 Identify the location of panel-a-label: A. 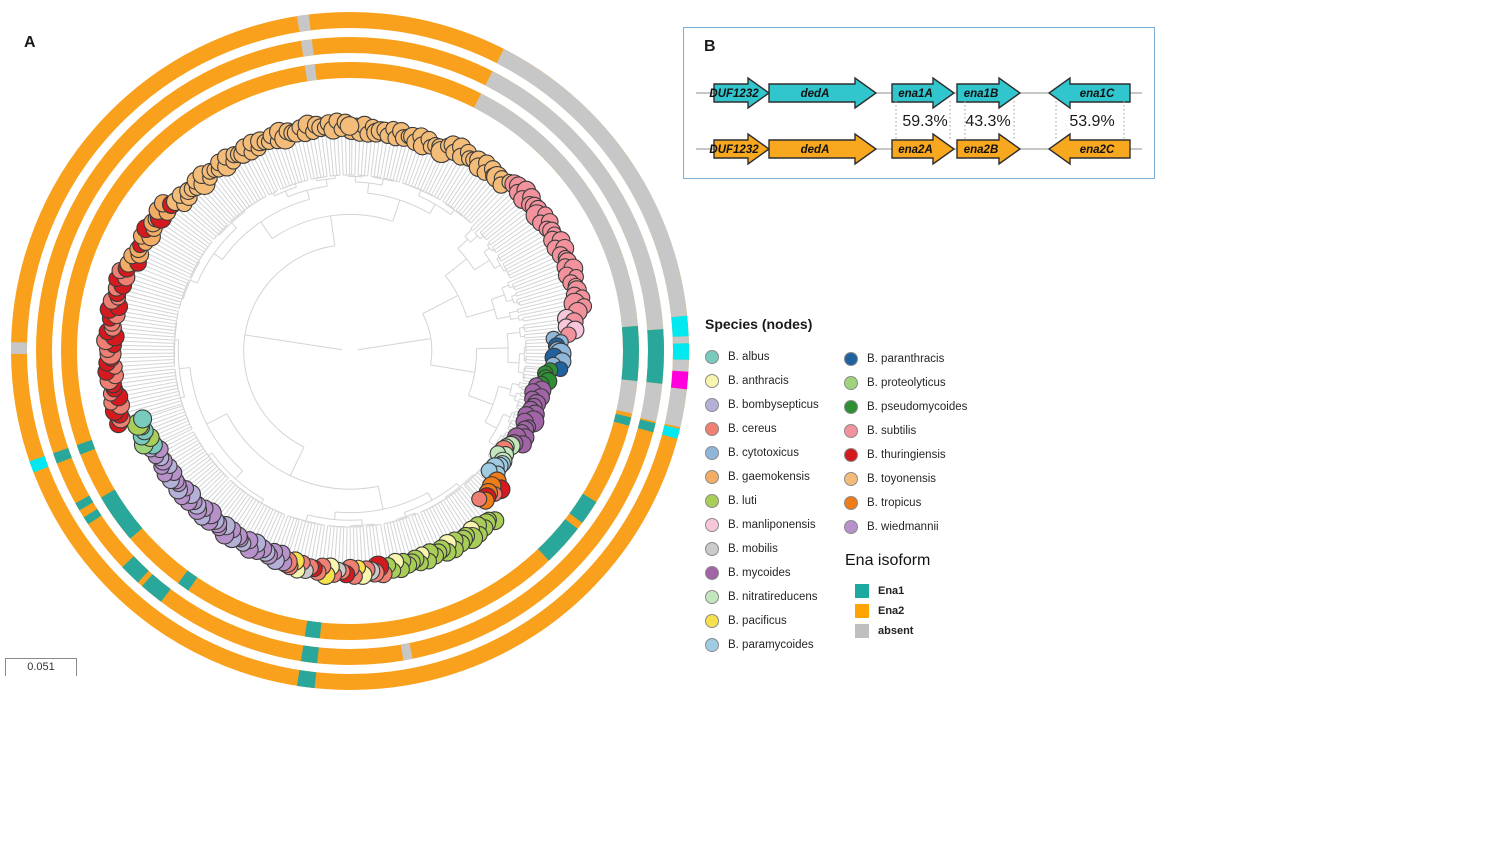
(30, 42).